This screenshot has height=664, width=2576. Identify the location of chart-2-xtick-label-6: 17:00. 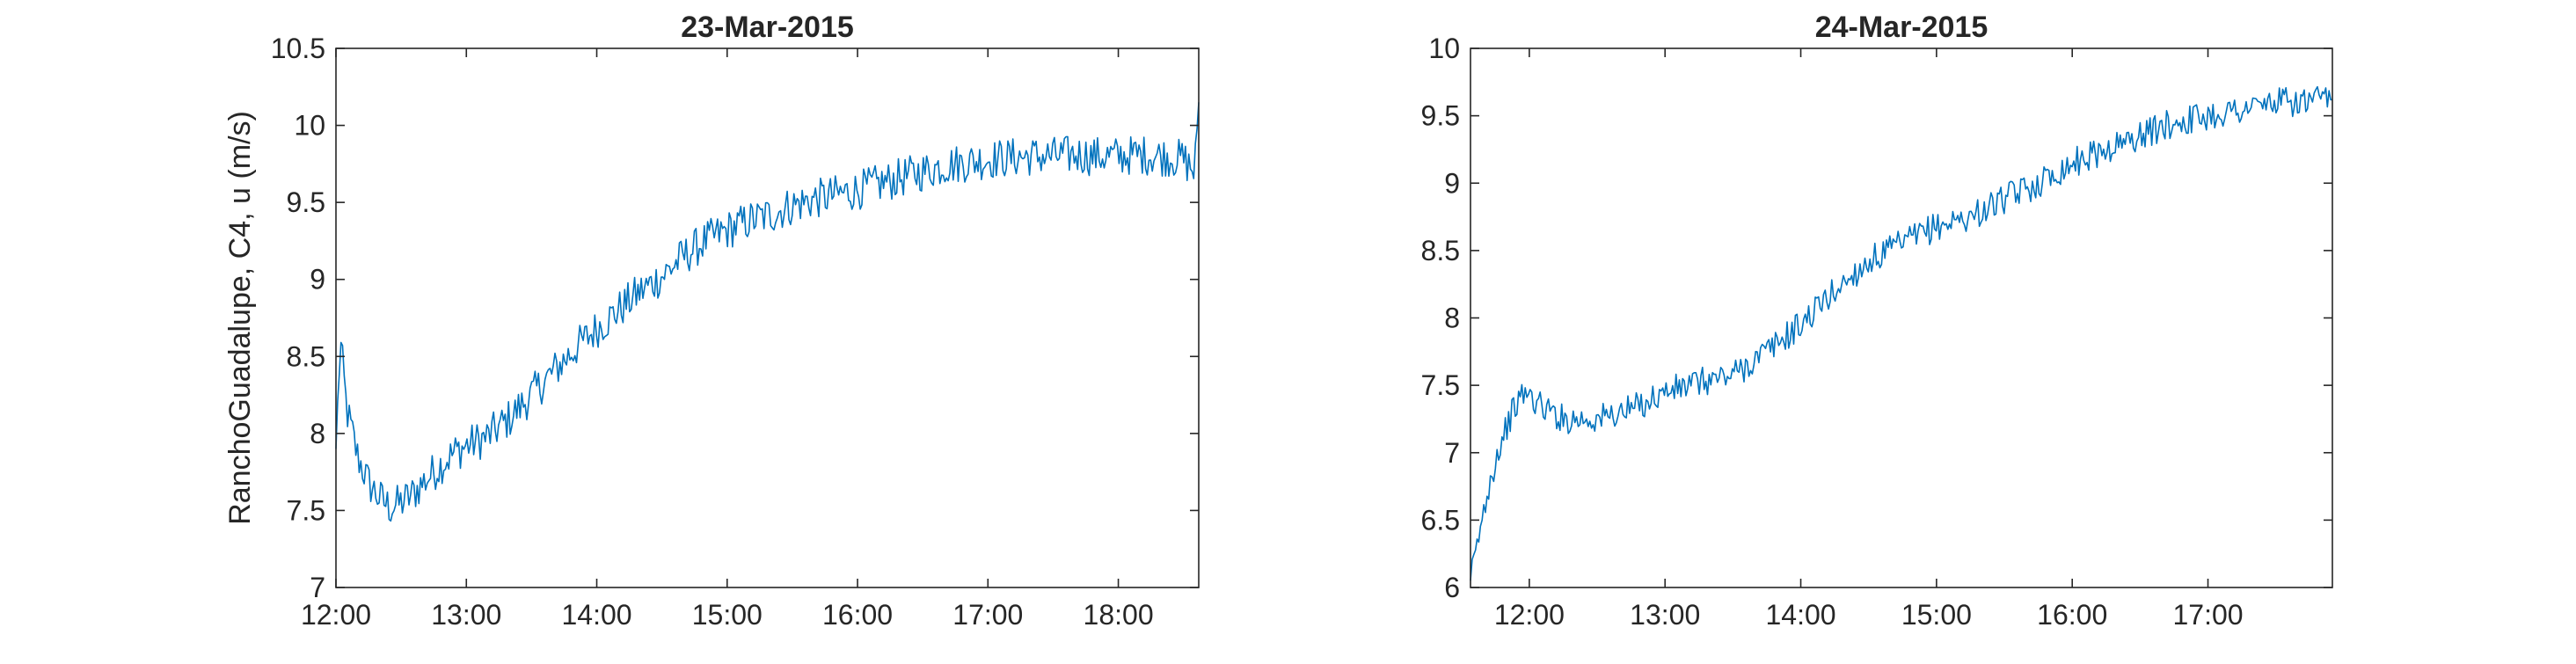
(2207, 615).